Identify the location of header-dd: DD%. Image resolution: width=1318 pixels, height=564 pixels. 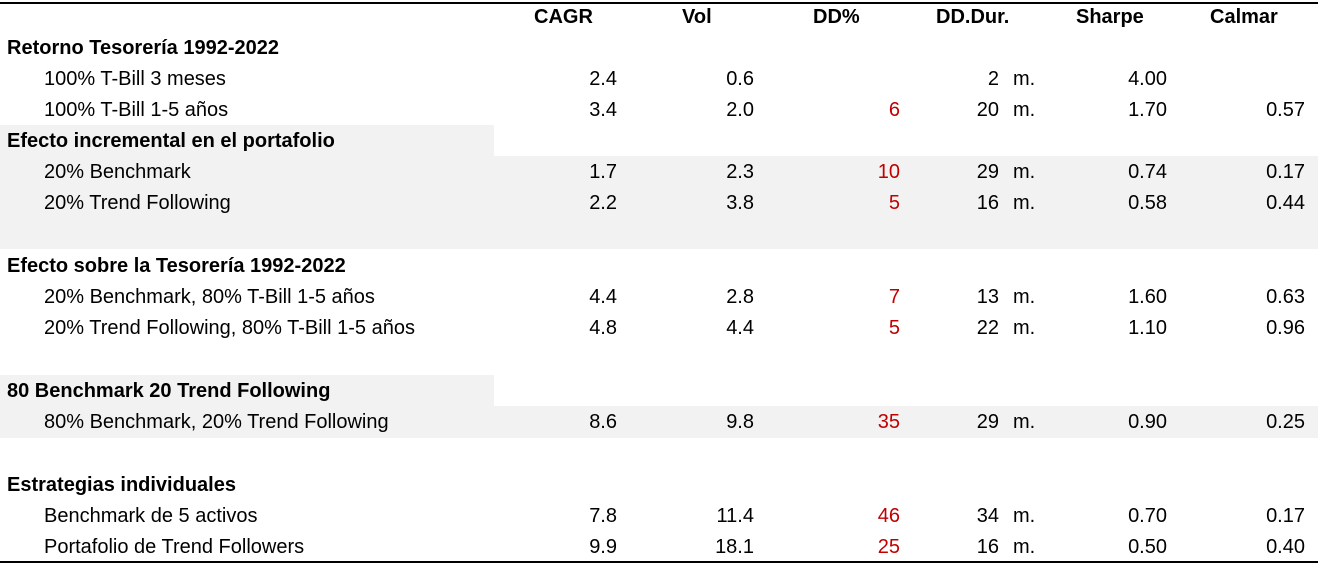
(836, 17).